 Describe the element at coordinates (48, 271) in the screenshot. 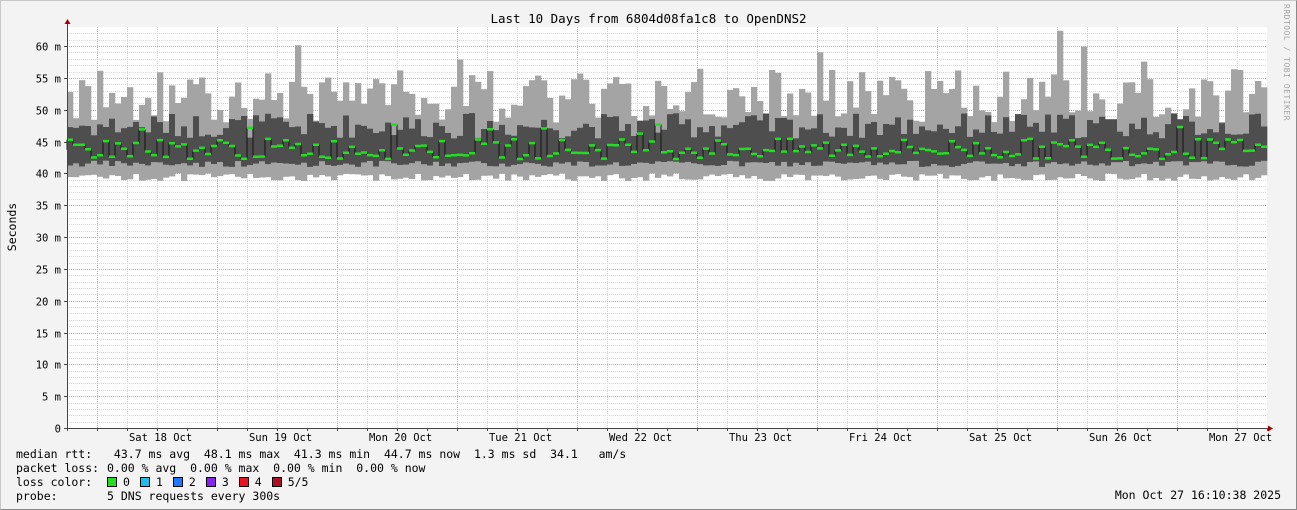

I see `y-tick-label: 25 m` at that location.